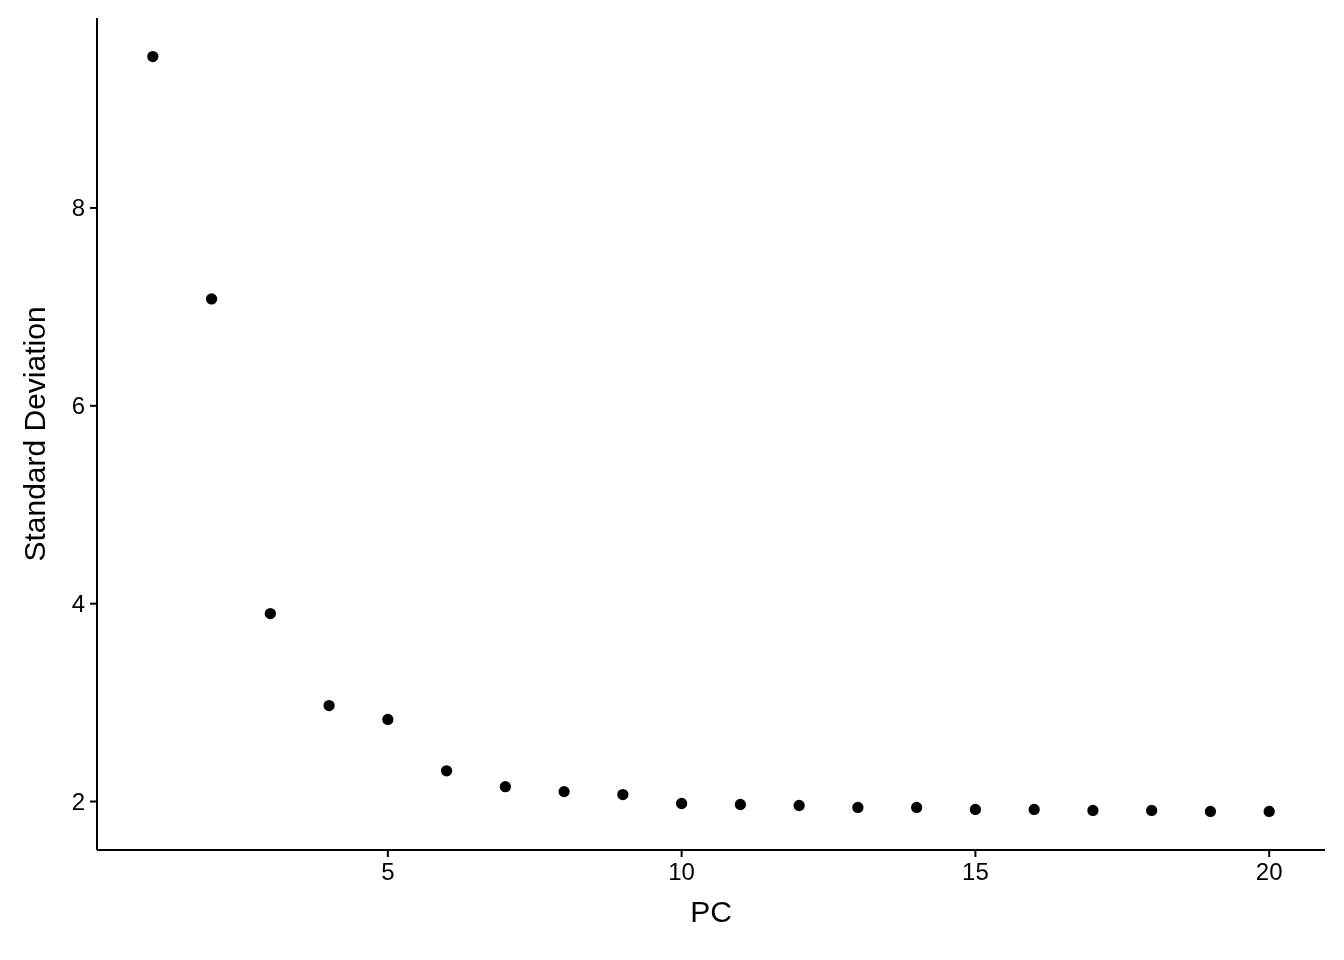 This screenshot has height=960, width=1344. What do you see at coordinates (1269, 871) in the screenshot?
I see `x-tick-label: 20` at bounding box center [1269, 871].